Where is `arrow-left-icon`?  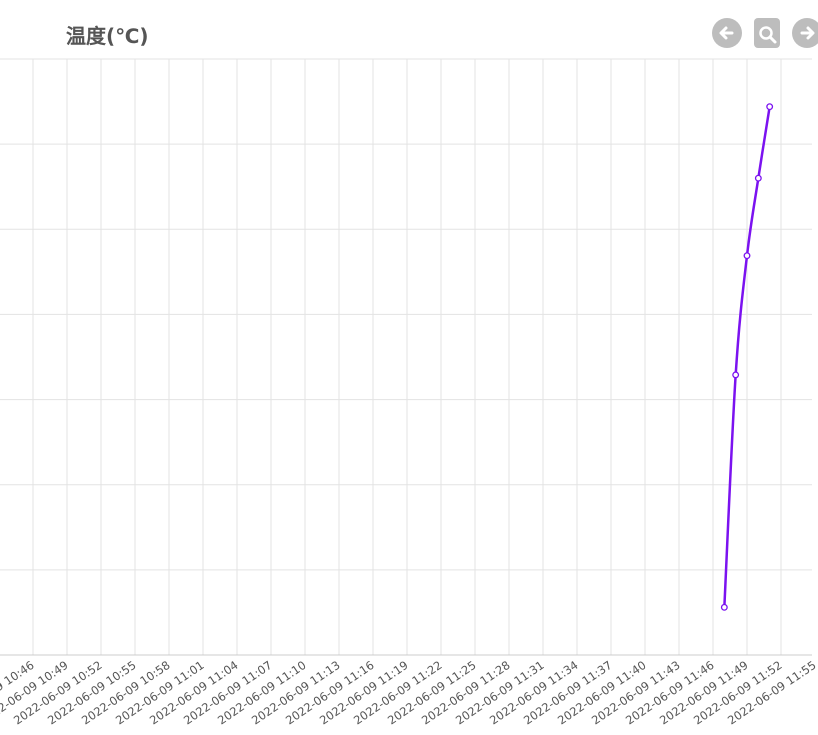
arrow-left-icon is located at coordinates (726, 33).